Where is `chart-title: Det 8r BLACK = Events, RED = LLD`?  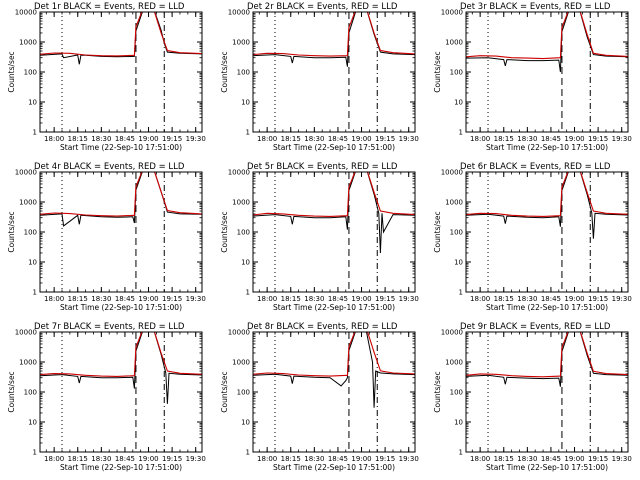
chart-title: Det 8r BLACK = Events, RED = LLD is located at coordinates (322, 327).